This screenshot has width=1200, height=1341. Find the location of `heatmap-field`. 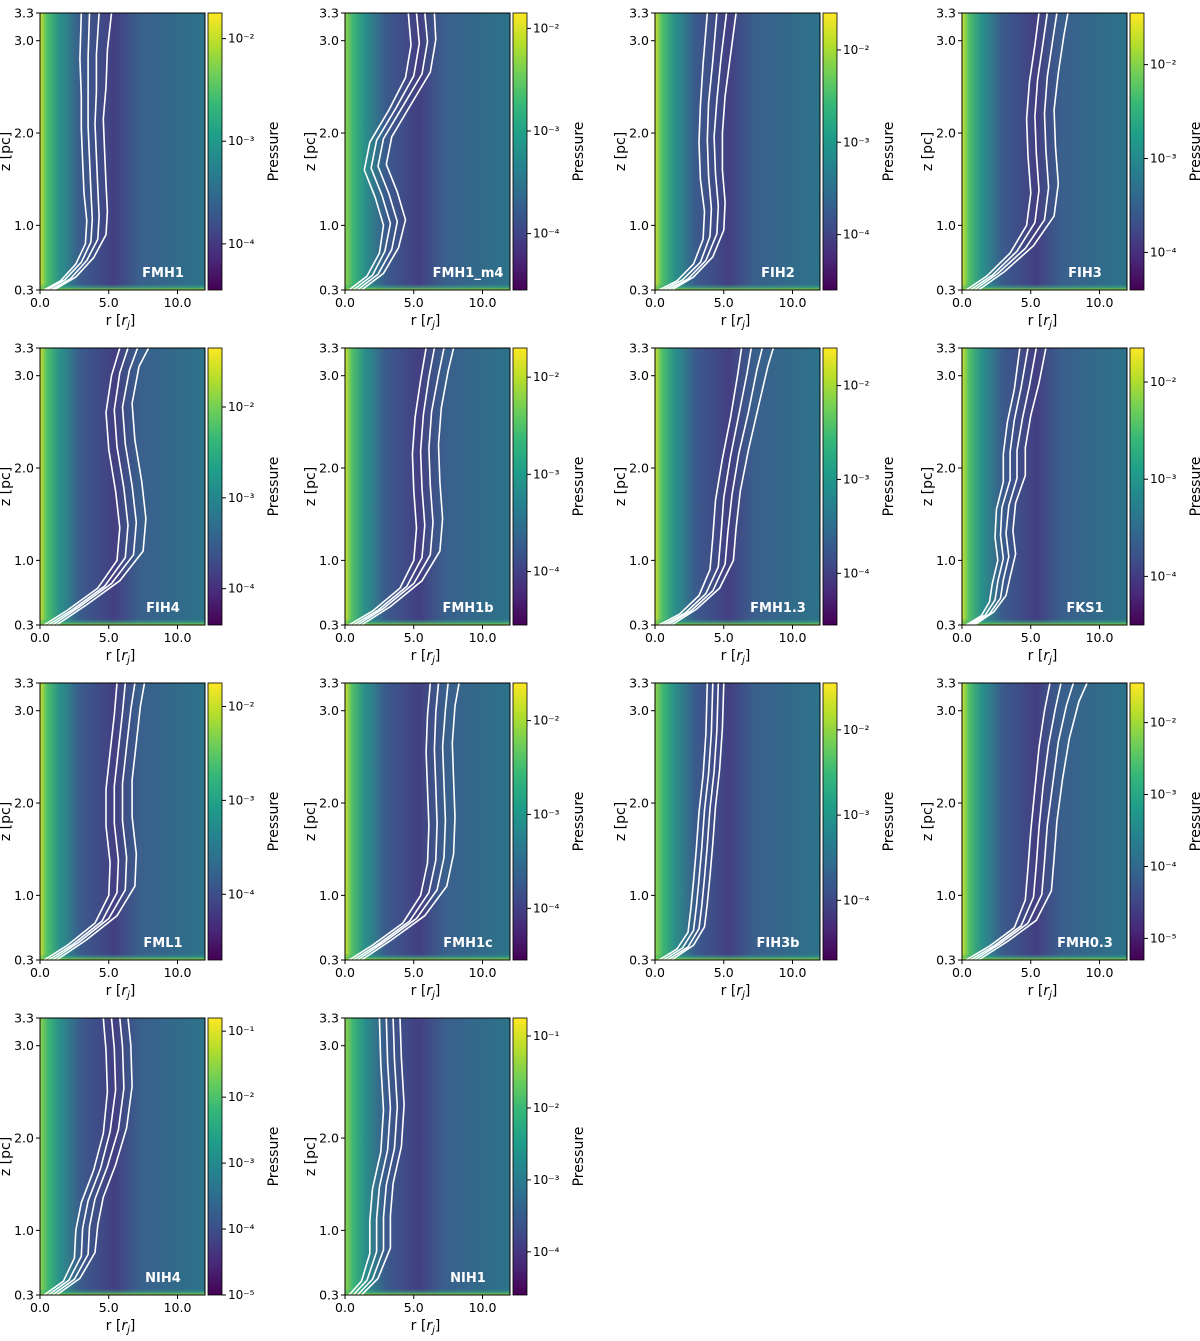

heatmap-field is located at coordinates (427, 151).